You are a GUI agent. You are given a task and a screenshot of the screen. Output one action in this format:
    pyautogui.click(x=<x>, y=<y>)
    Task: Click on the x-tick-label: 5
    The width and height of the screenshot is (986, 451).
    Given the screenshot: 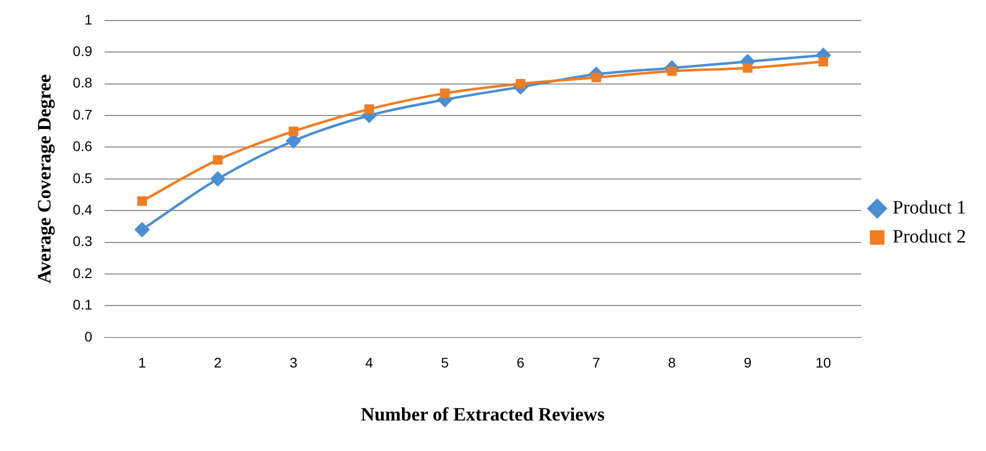 What is the action you would take?
    pyautogui.click(x=444, y=362)
    